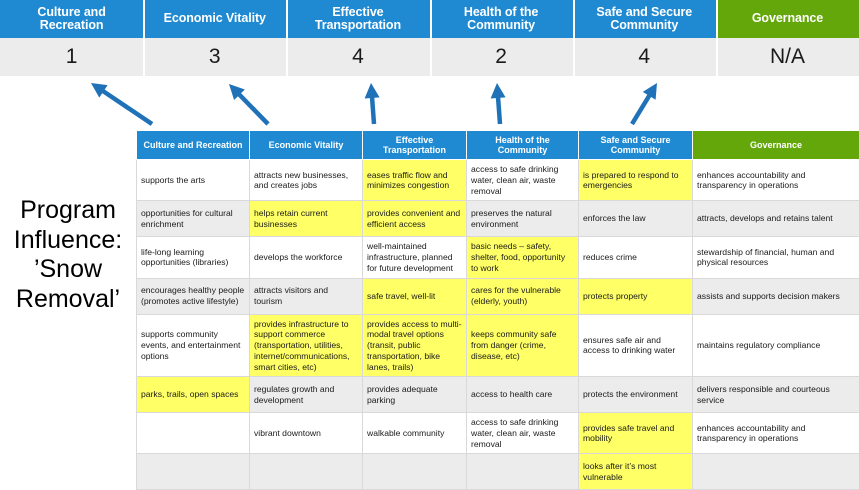 Image resolution: width=859 pixels, height=490 pixels. Describe the element at coordinates (636, 296) in the screenshot. I see `matrix-cell: protects property` at that location.